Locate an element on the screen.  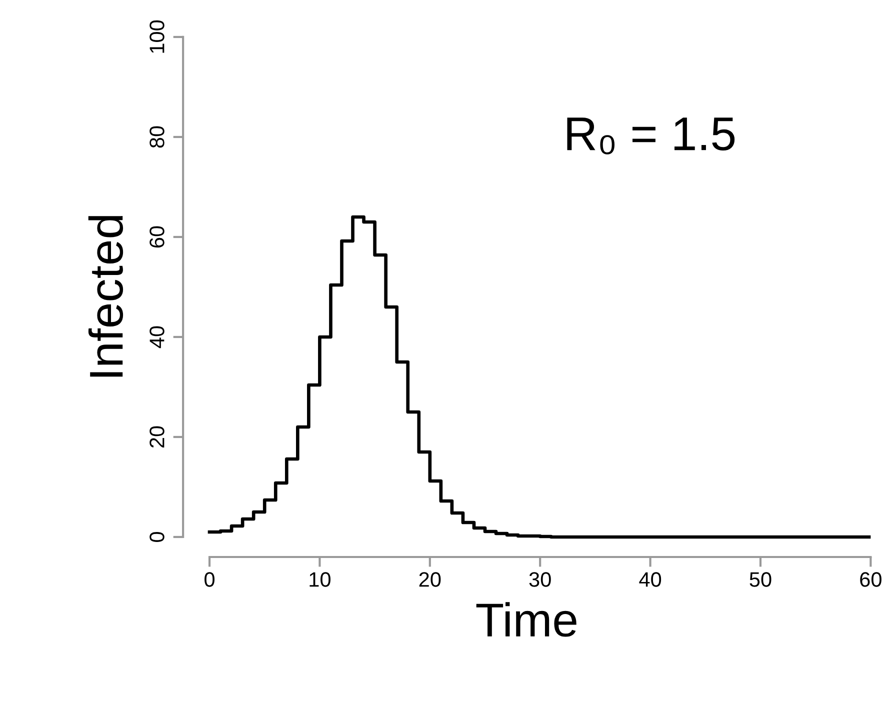
y-tick-label: 100 is located at coordinates (157, 36).